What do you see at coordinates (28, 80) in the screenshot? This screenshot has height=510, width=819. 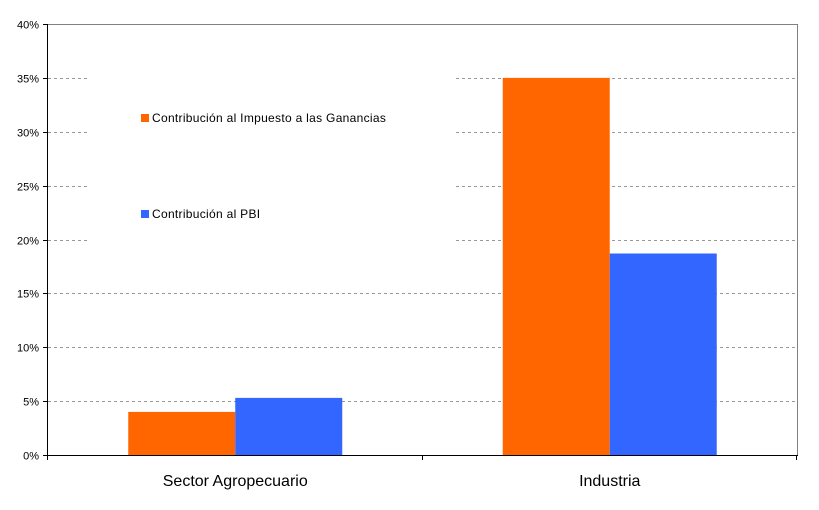 I see `y-tick-label: 35%` at bounding box center [28, 80].